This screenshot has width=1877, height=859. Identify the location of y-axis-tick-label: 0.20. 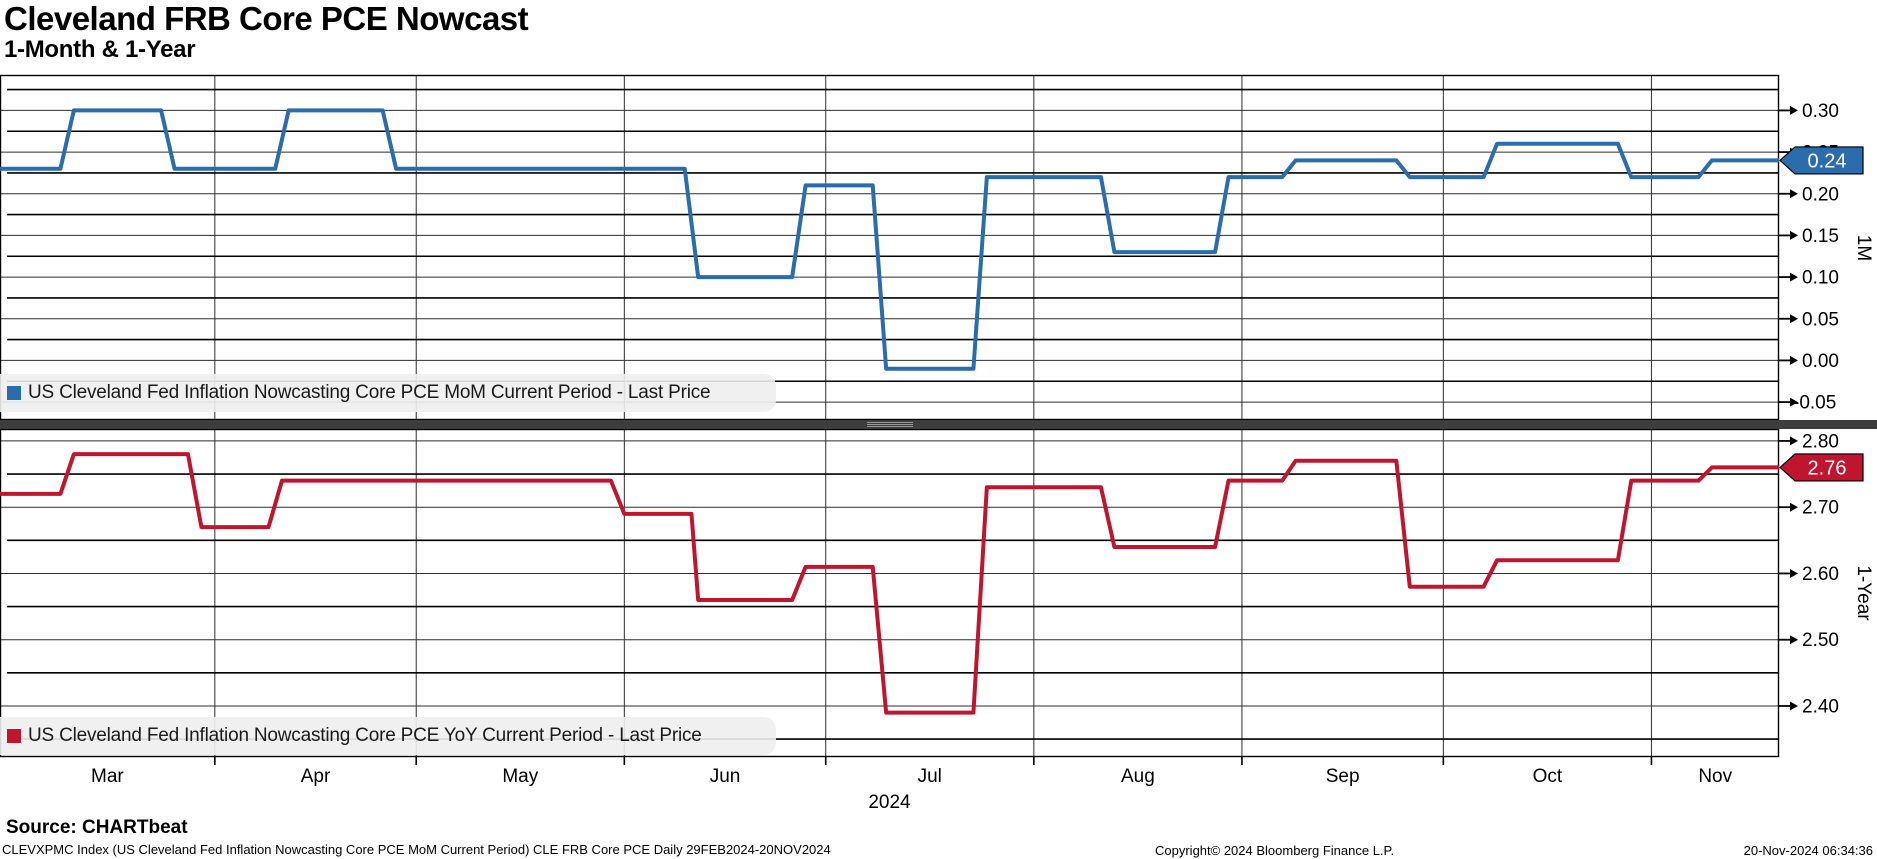
(1820, 194).